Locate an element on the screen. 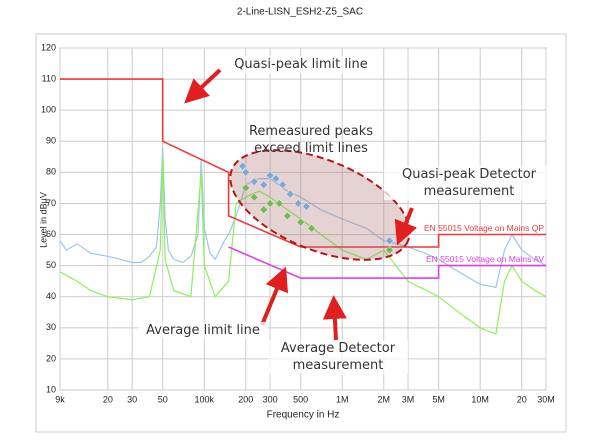  annotation: Average Detector measurement is located at coordinates (338, 357).